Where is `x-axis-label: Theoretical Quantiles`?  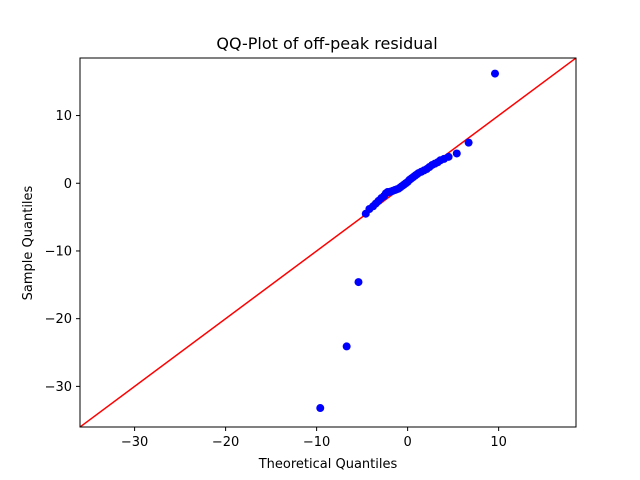
x-axis-label: Theoretical Quantiles is located at coordinates (328, 464).